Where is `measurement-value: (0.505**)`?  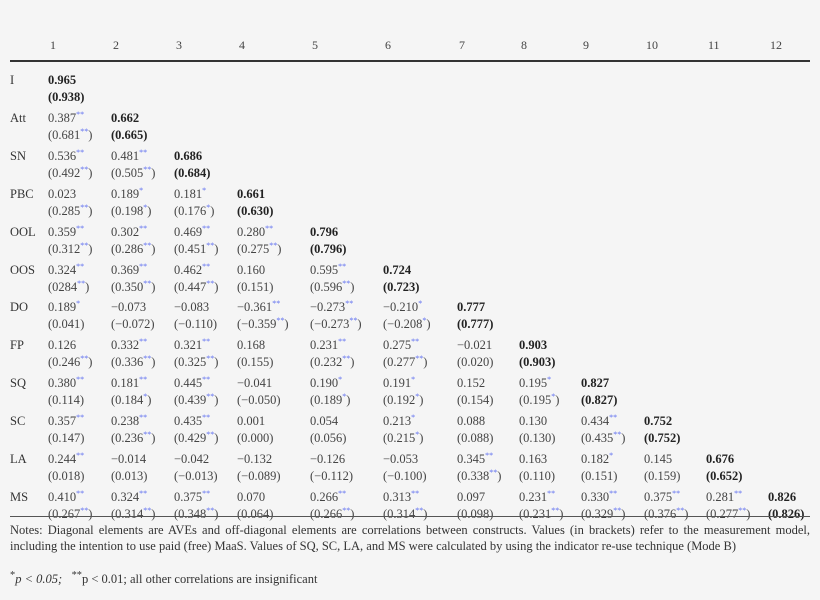
measurement-value: (0.505**) is located at coordinates (133, 172).